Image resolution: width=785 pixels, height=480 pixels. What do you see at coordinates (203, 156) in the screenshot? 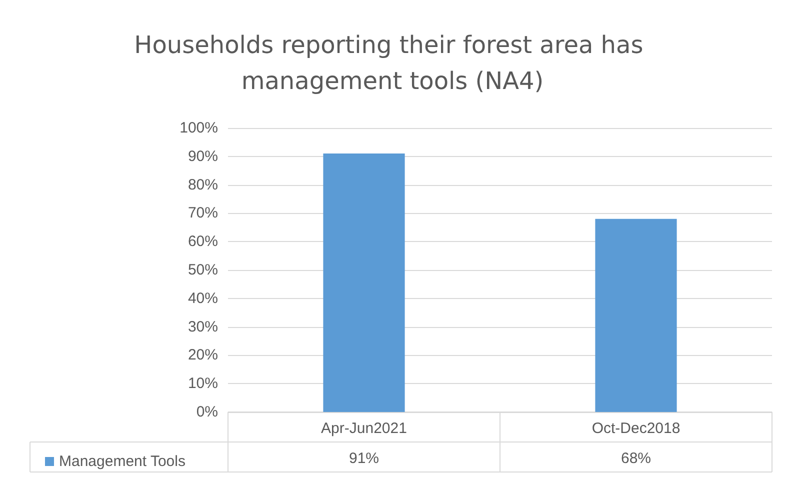
I see `y-tick-label: 90%` at bounding box center [203, 156].